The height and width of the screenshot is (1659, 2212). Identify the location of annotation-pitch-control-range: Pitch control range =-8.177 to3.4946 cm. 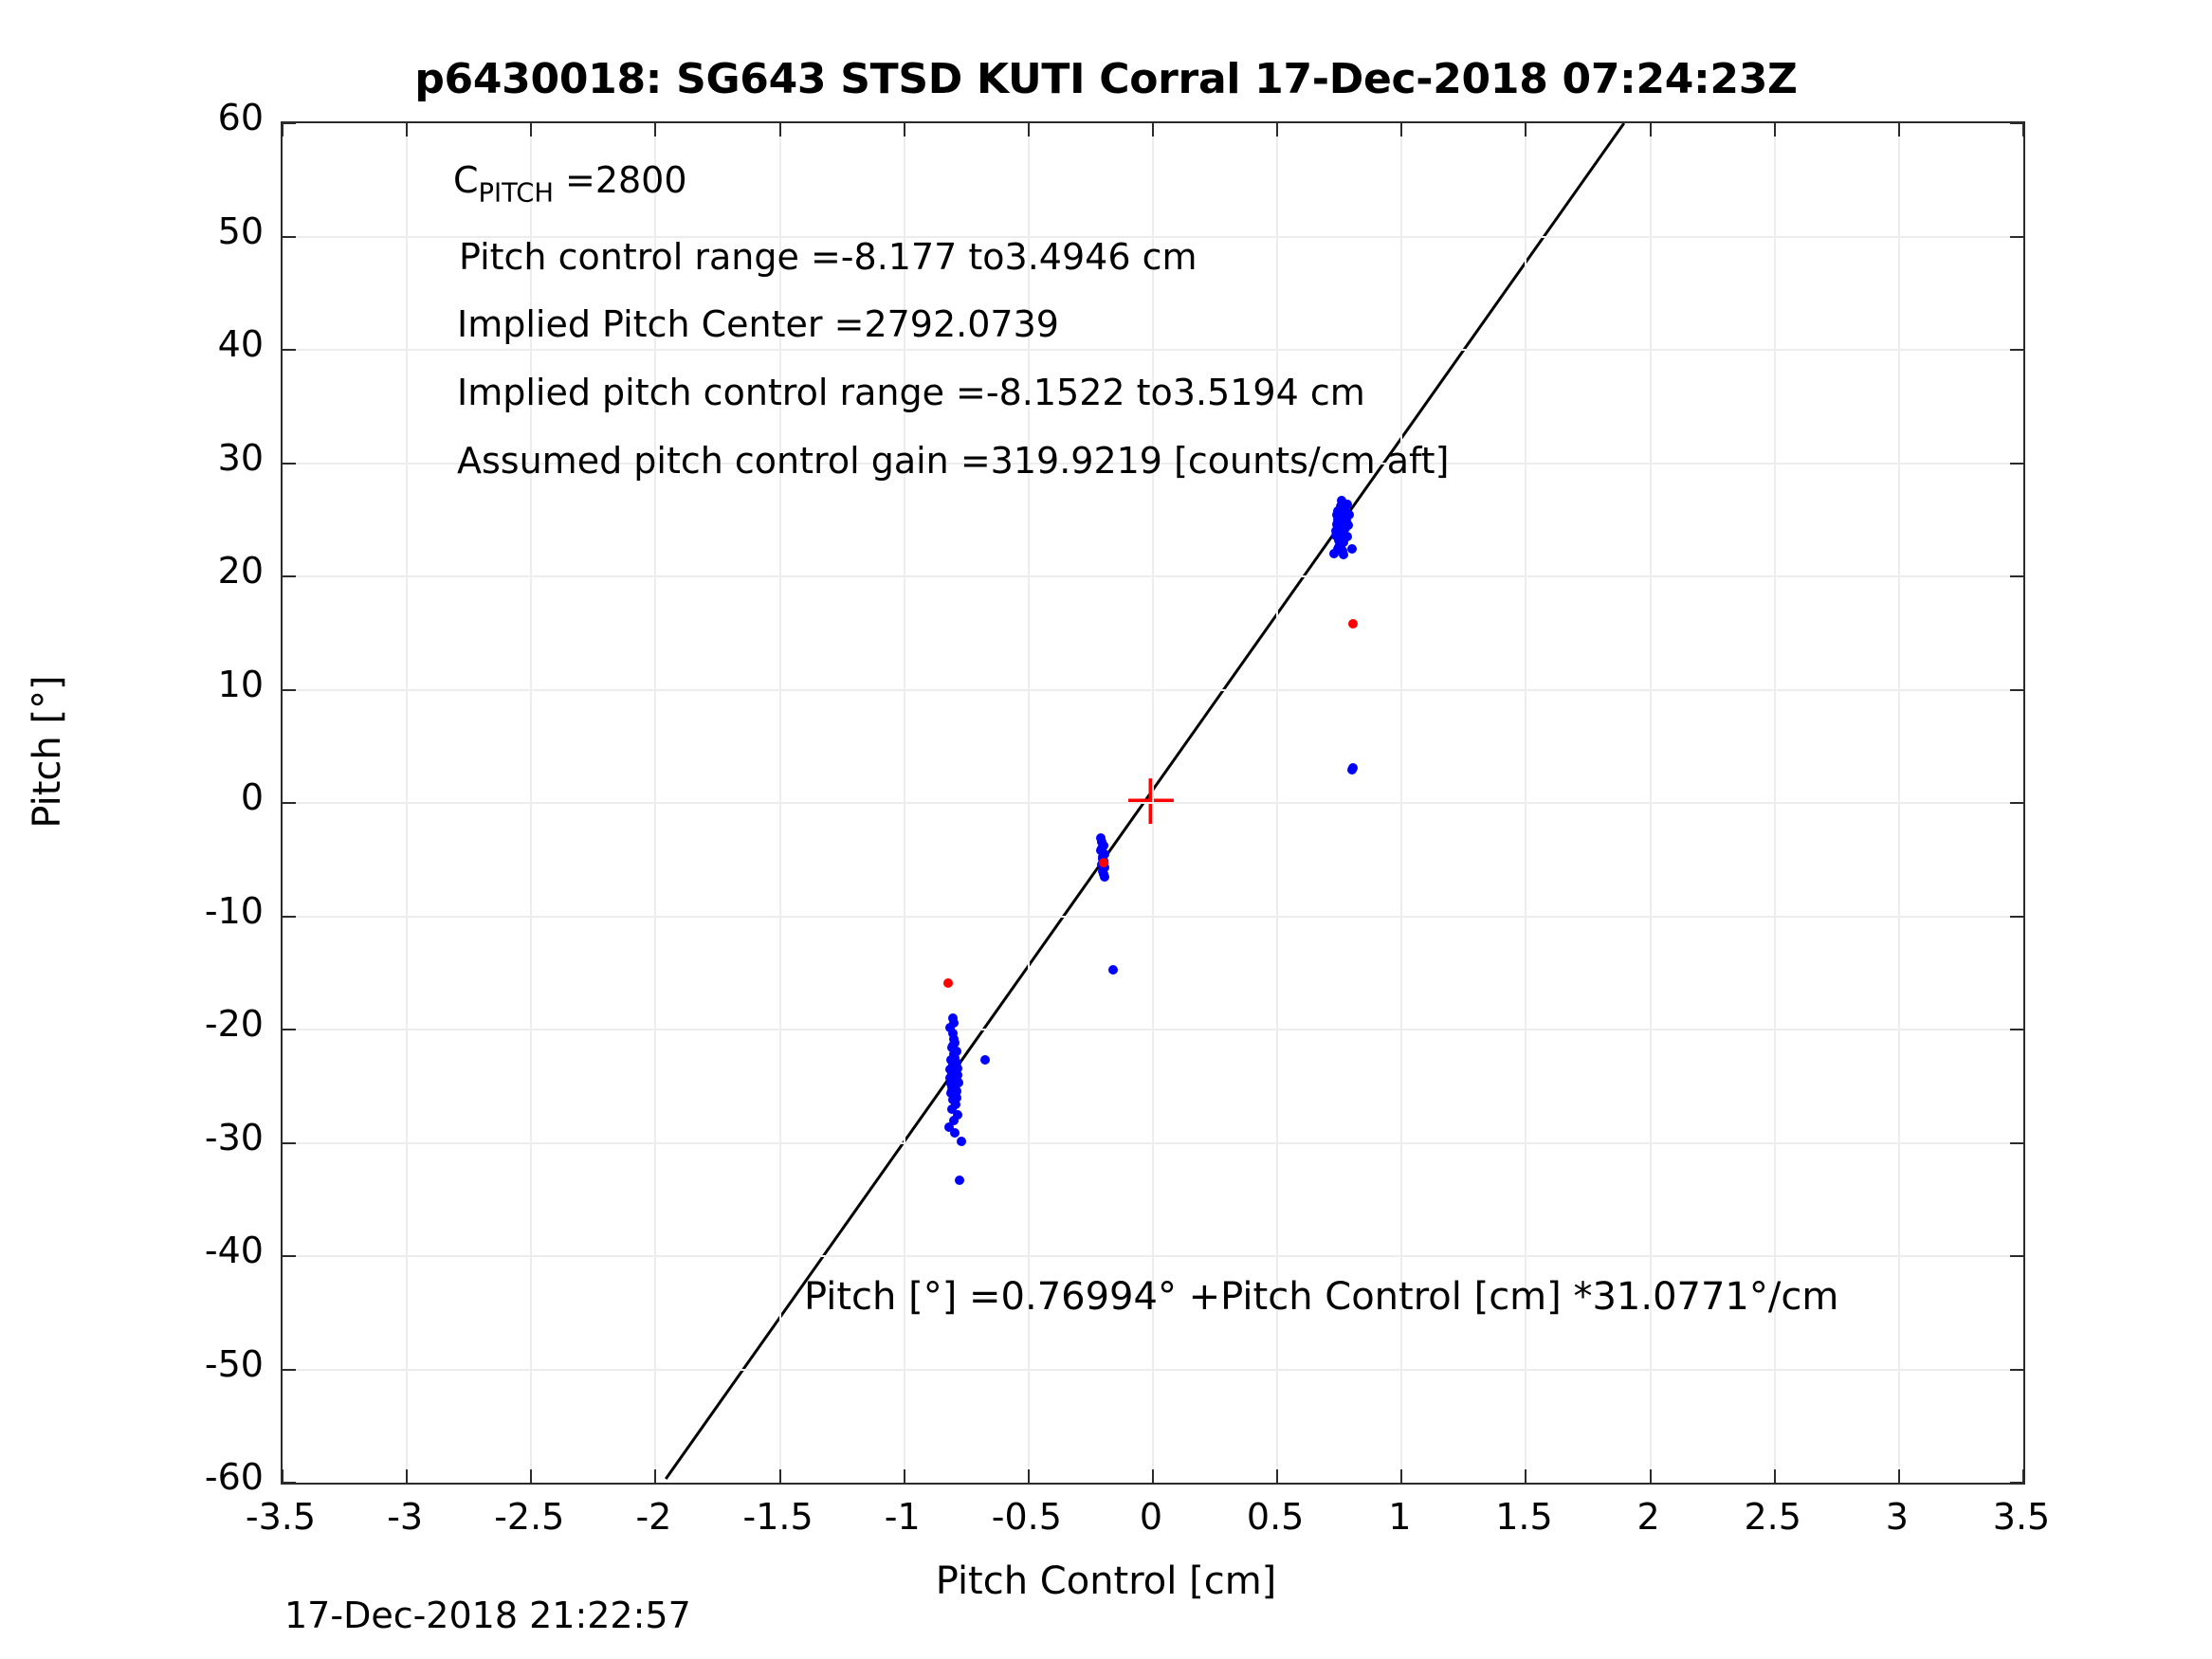
(828, 257).